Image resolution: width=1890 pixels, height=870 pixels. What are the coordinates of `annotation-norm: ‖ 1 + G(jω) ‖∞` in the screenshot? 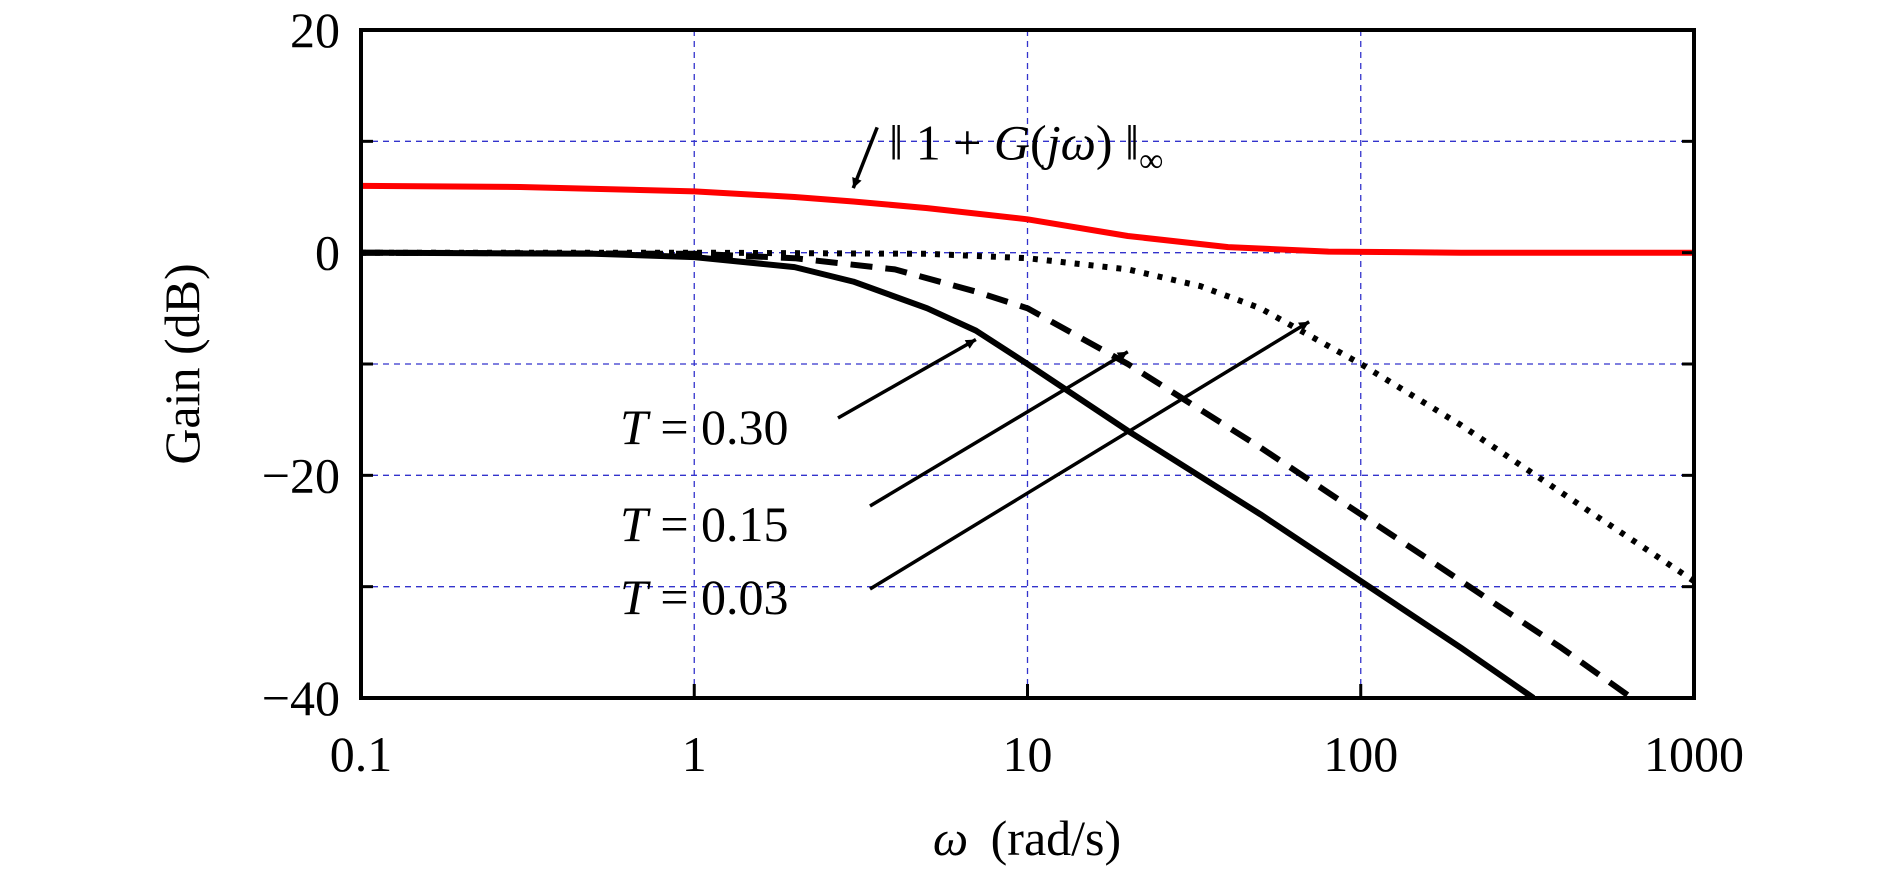 It's located at (1026, 146).